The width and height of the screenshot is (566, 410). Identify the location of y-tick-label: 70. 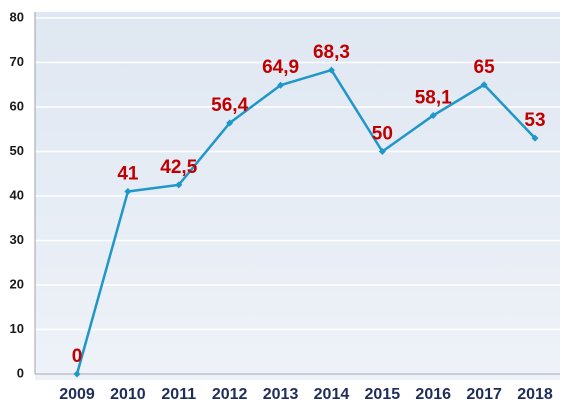
(17, 61).